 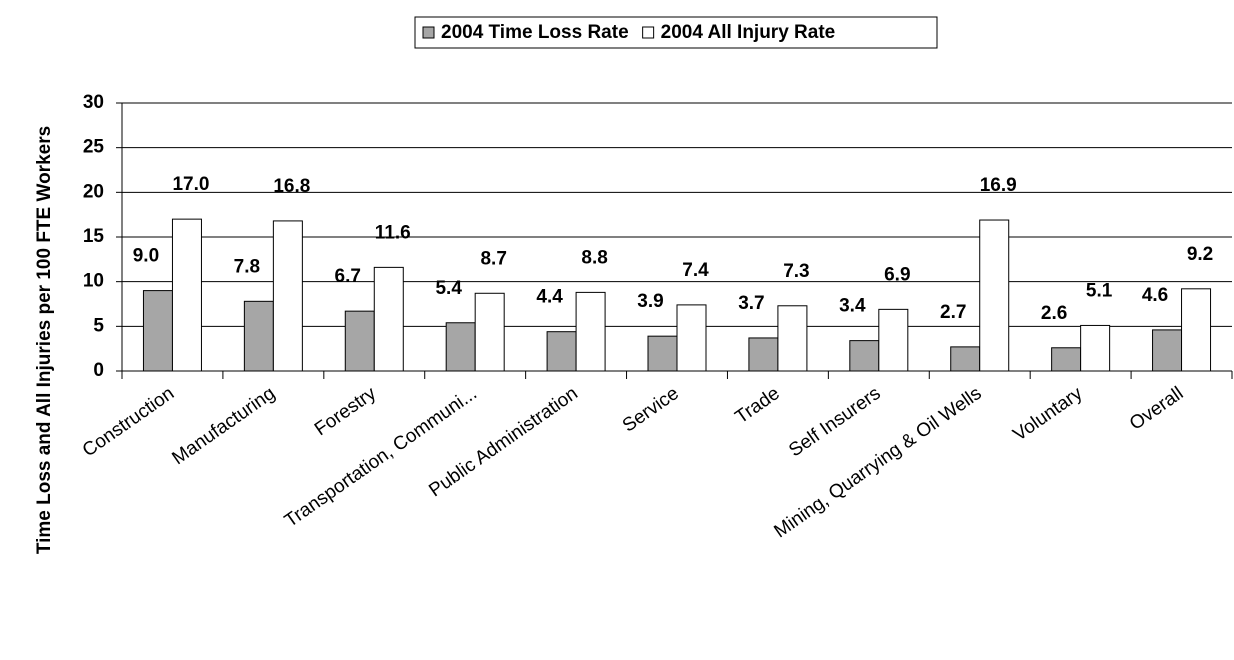 I want to click on y-tick-label: 15, so click(x=94, y=236).